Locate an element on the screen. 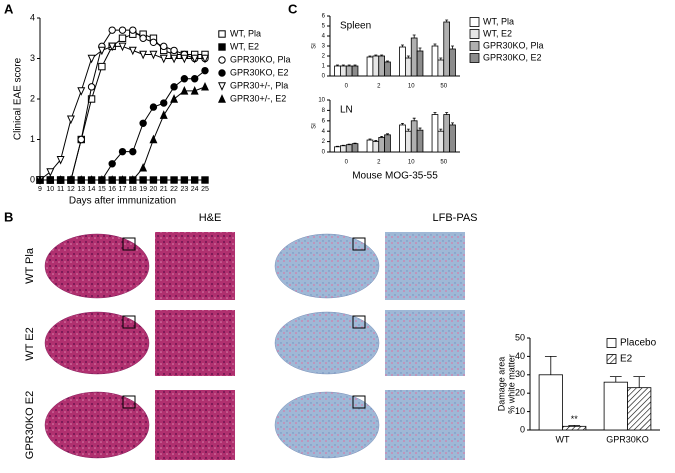  x-tick-label: 22 is located at coordinates (174, 189).